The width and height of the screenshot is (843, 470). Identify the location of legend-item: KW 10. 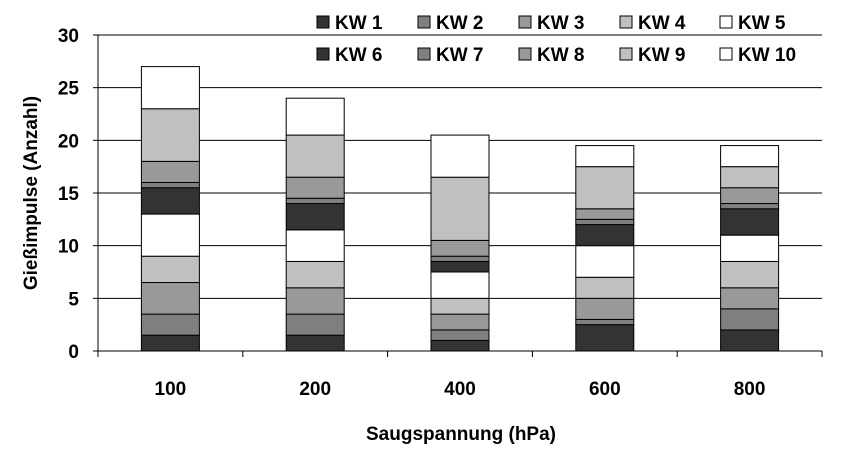
(757, 55).